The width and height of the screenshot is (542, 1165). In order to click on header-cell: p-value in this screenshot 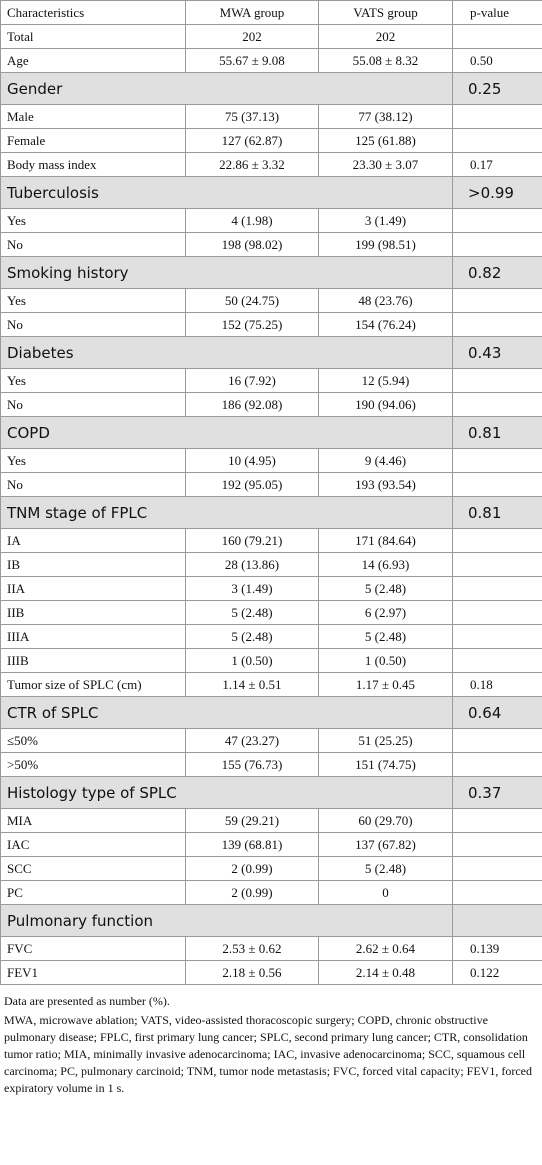, I will do `click(497, 12)`.